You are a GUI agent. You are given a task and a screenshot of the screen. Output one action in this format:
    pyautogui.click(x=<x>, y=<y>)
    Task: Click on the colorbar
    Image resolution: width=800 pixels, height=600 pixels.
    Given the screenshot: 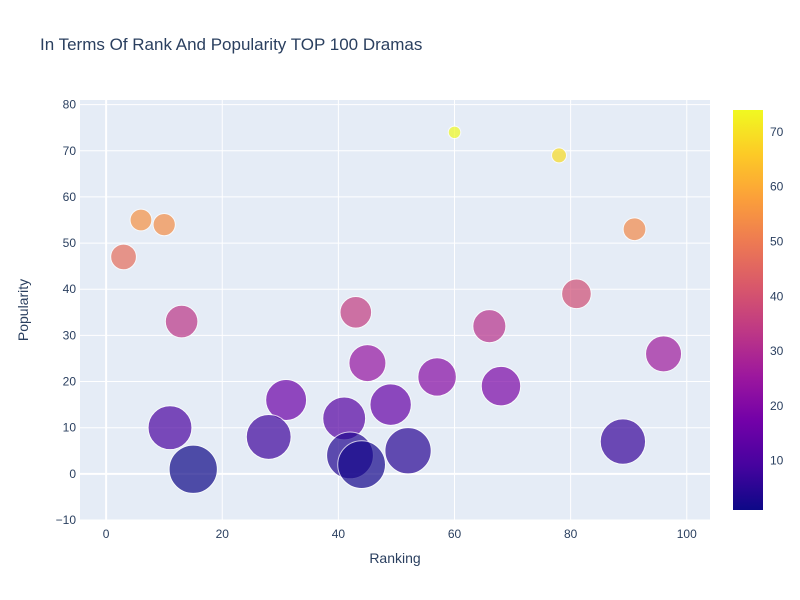 What is the action you would take?
    pyautogui.click(x=748, y=310)
    